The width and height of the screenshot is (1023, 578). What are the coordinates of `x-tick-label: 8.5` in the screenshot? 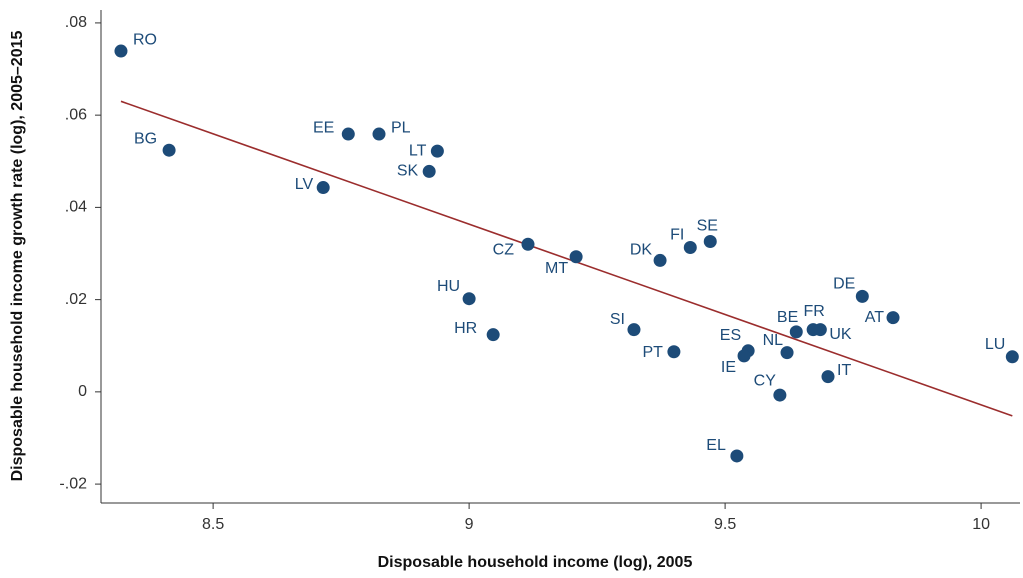 It's located at (213, 524).